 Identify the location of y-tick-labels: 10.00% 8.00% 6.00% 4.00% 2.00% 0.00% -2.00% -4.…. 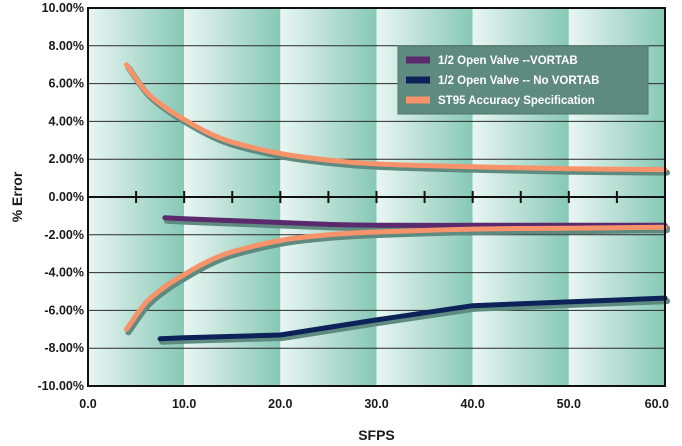
(60, 197).